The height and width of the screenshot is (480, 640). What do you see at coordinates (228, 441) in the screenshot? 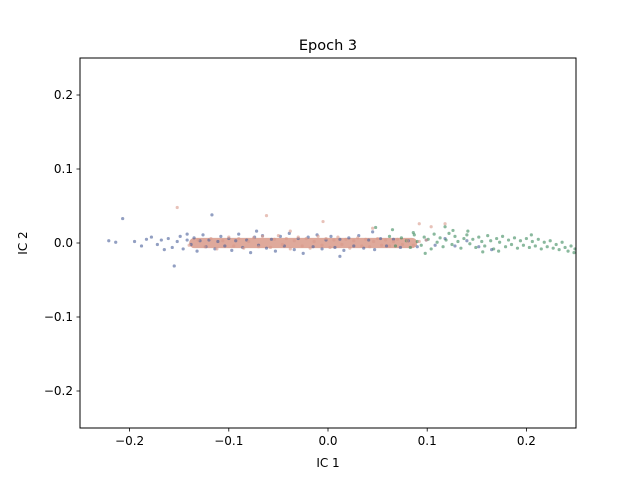
I see `x-tick-label: −0.1` at bounding box center [228, 441].